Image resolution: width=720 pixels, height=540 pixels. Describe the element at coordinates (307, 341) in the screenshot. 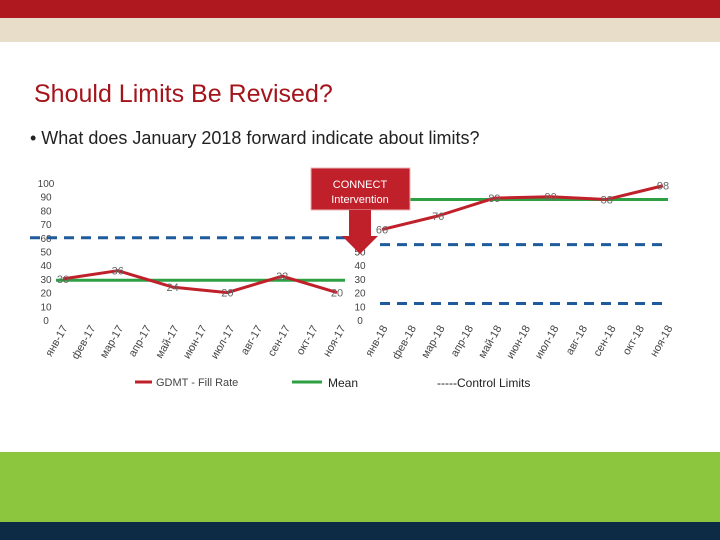

I see `x-tick-label: окт-17` at that location.